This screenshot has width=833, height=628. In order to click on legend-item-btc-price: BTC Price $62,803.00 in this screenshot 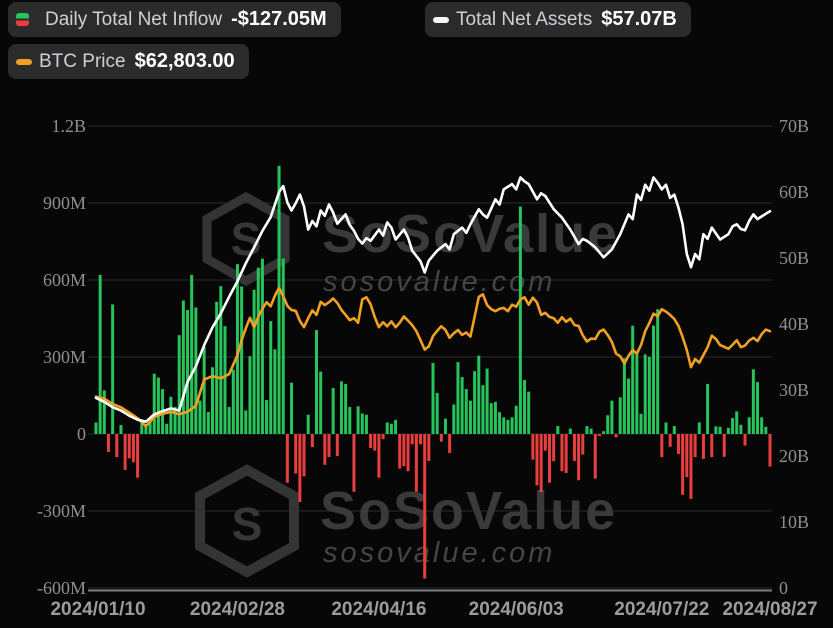, I will do `click(128, 61)`.